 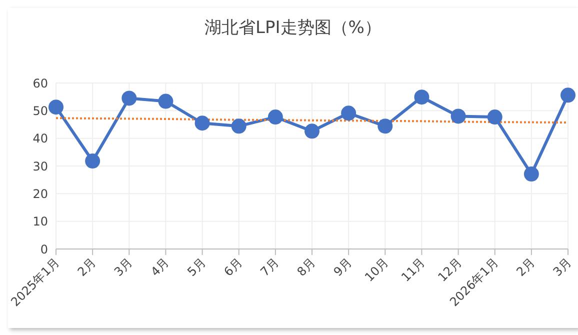 I want to click on y-tick-label: 10, so click(x=40, y=221).